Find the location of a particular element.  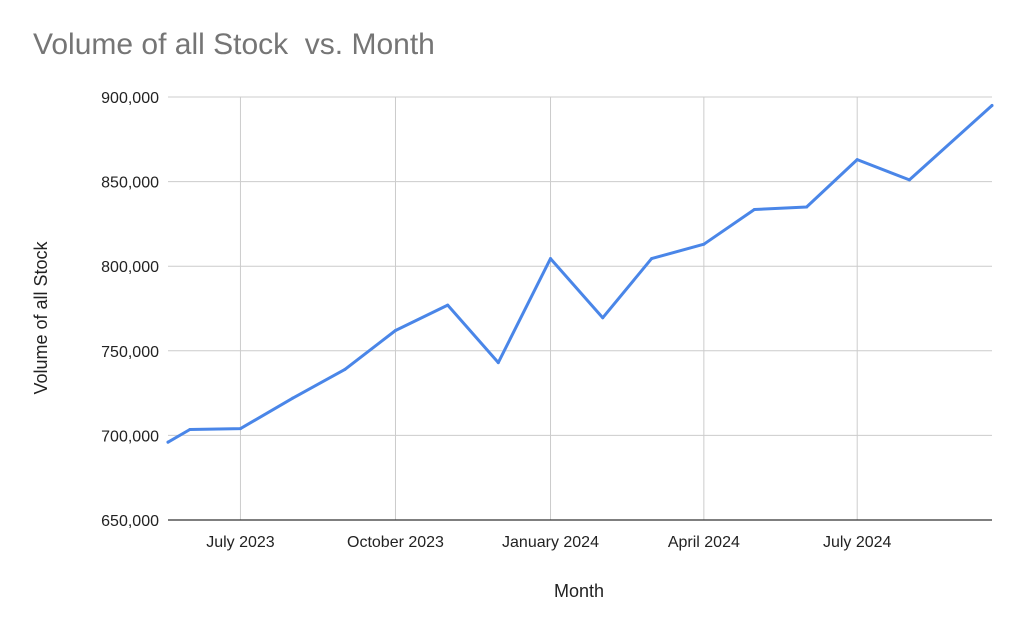

y-tick-label: 900,000 is located at coordinates (130, 98).